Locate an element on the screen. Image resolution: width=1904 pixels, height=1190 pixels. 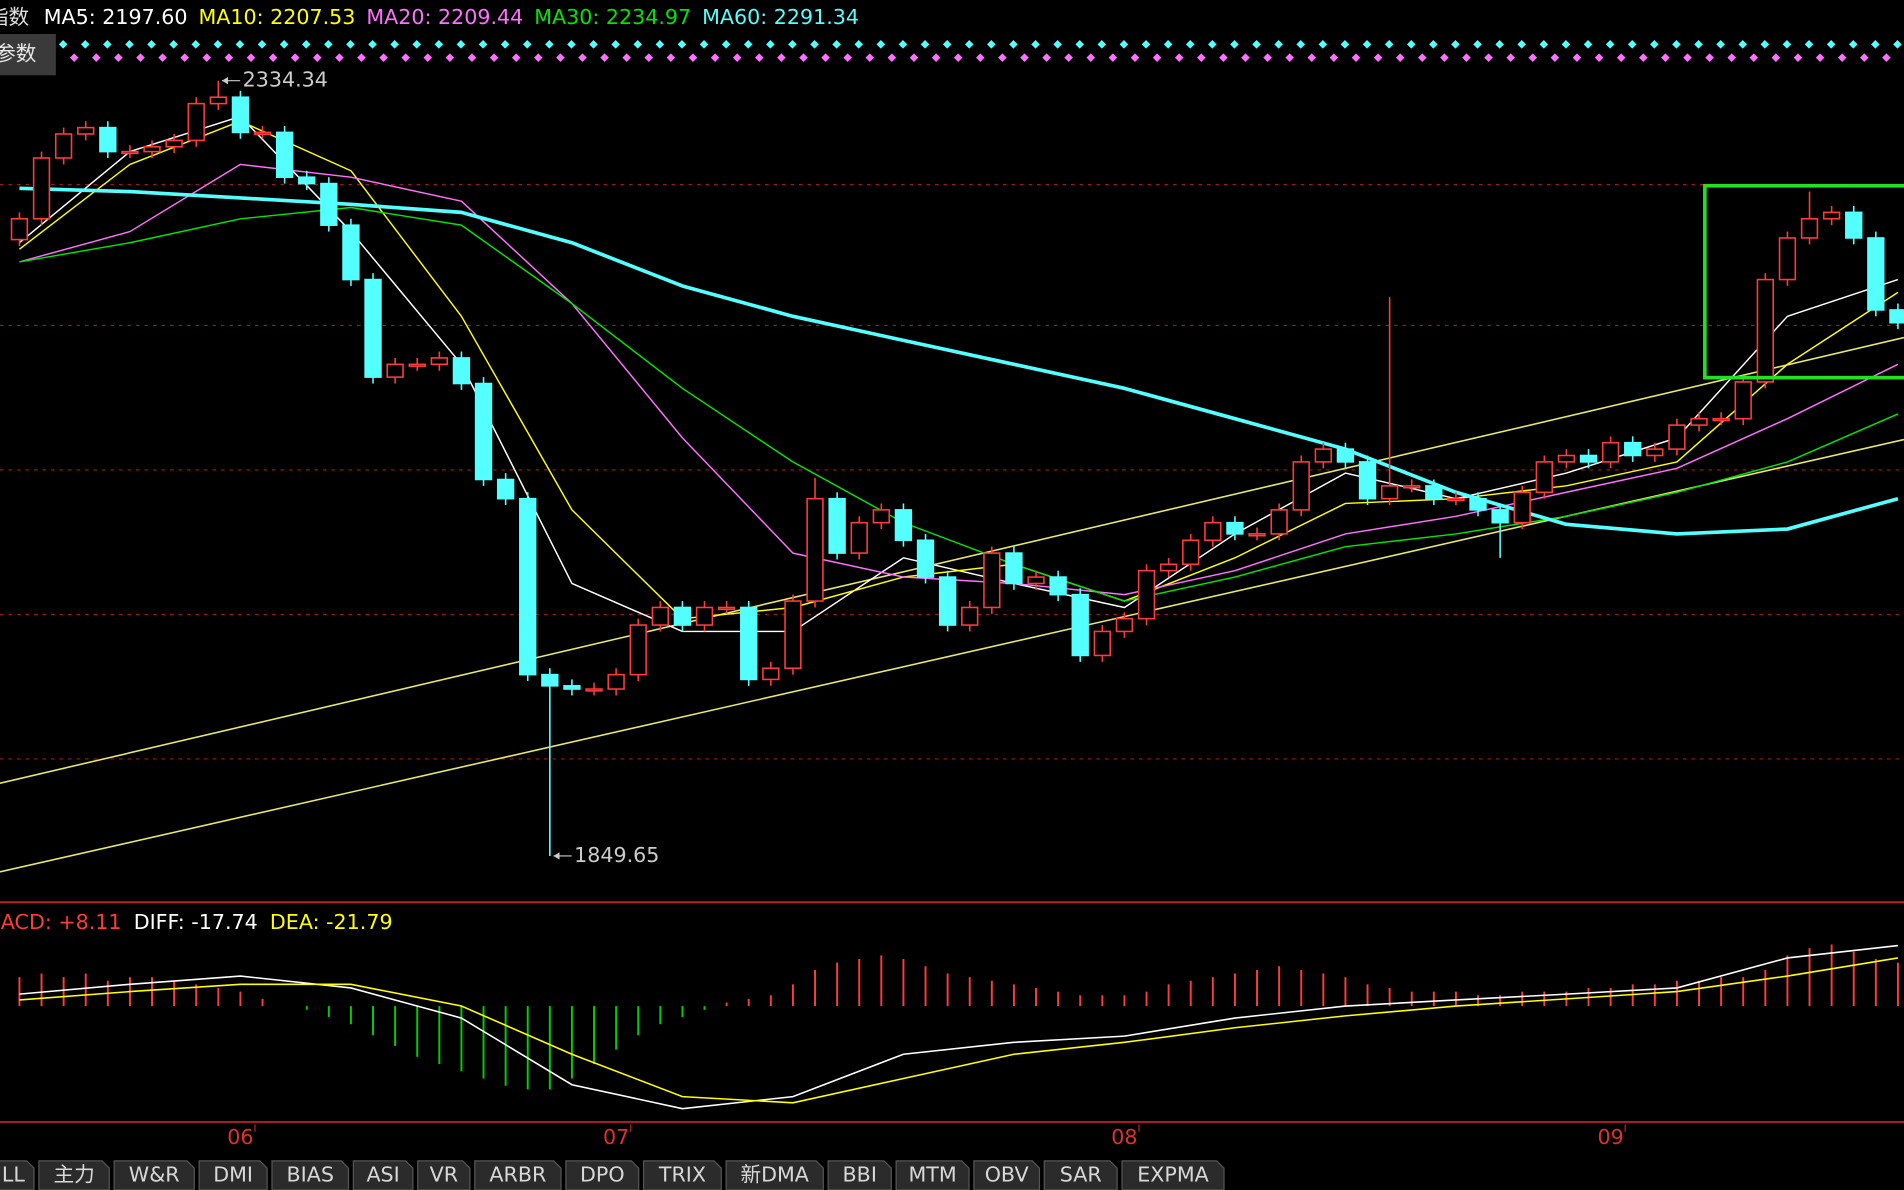
tab-label: 主力 is located at coordinates (73, 1174).